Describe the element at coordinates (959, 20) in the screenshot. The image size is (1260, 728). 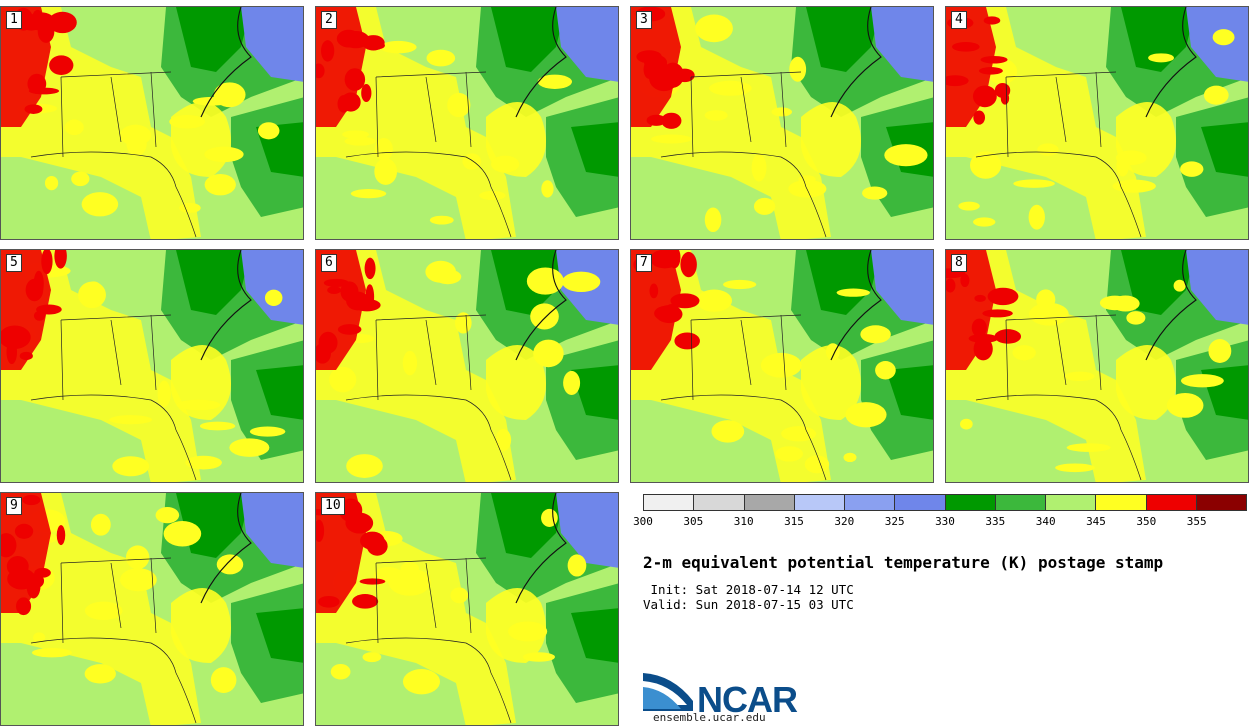
I see `stamp-number-label: 4` at that location.